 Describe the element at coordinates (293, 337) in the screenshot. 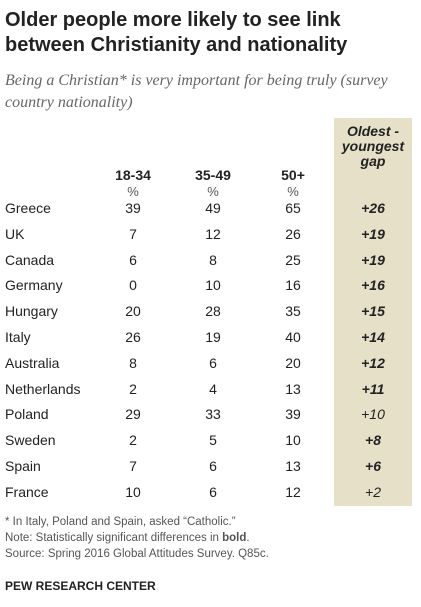

I see `cell: 40` at that location.